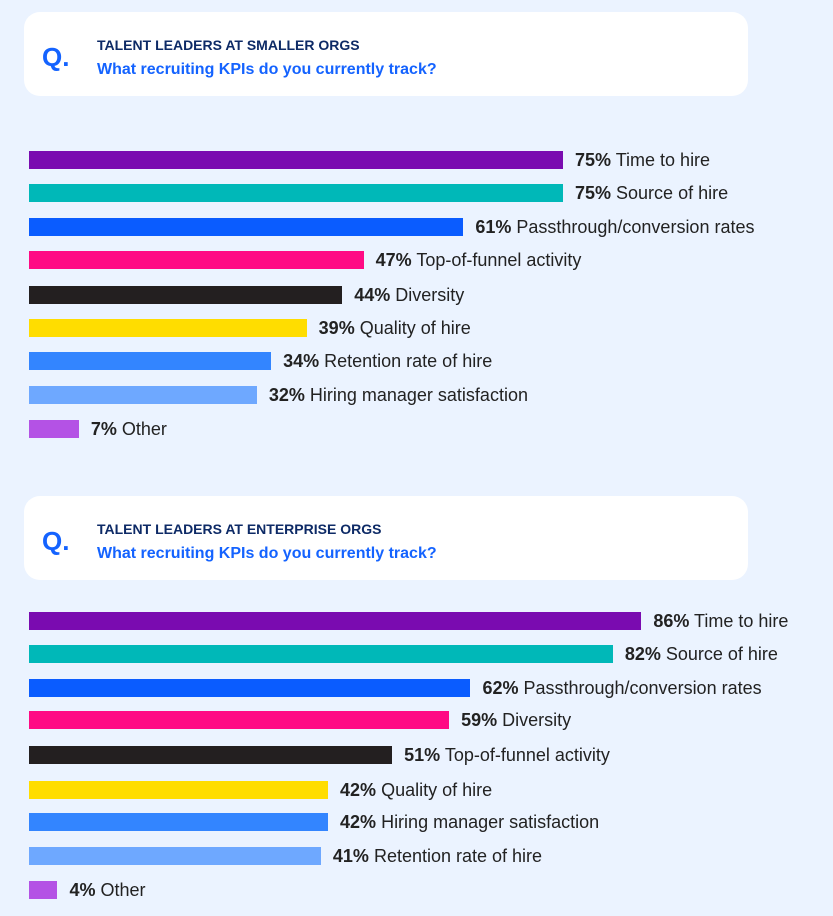 Image resolution: width=833 pixels, height=916 pixels. I want to click on bar-label: 7% Other, so click(129, 429).